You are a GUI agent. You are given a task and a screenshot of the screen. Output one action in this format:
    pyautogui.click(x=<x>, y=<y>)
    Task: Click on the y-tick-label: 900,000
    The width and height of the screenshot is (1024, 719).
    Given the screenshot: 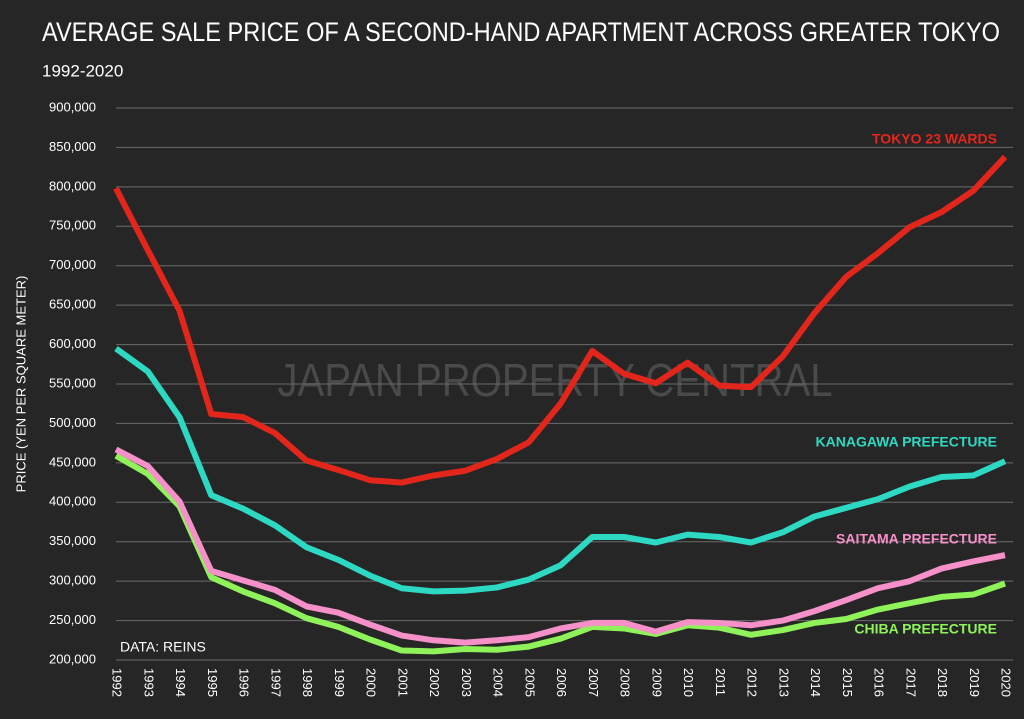 What is the action you would take?
    pyautogui.click(x=72, y=106)
    